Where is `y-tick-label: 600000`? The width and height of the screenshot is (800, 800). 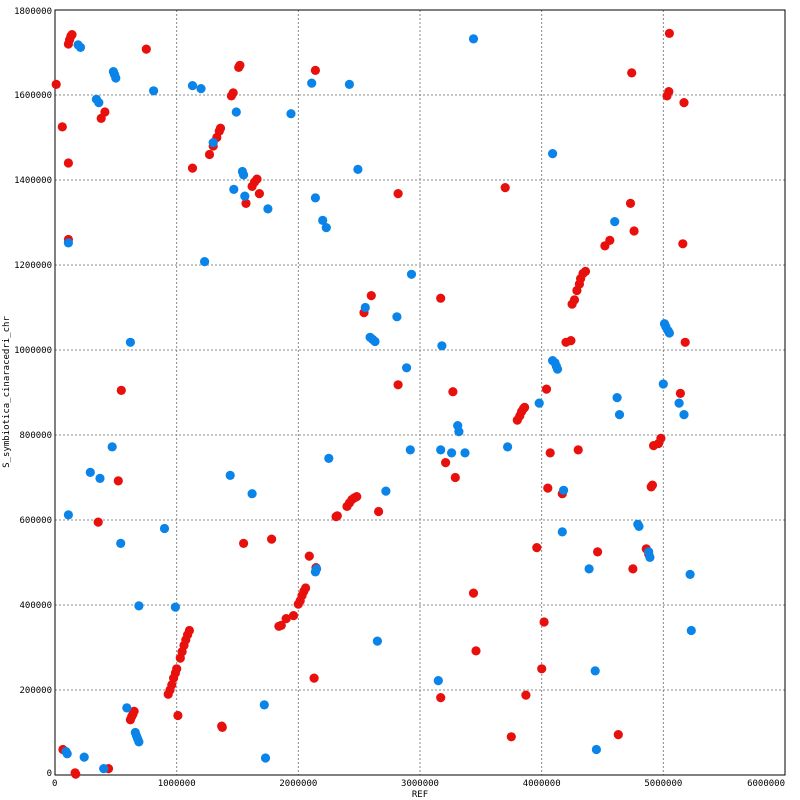 y-tick-label: 600000 is located at coordinates (35, 521).